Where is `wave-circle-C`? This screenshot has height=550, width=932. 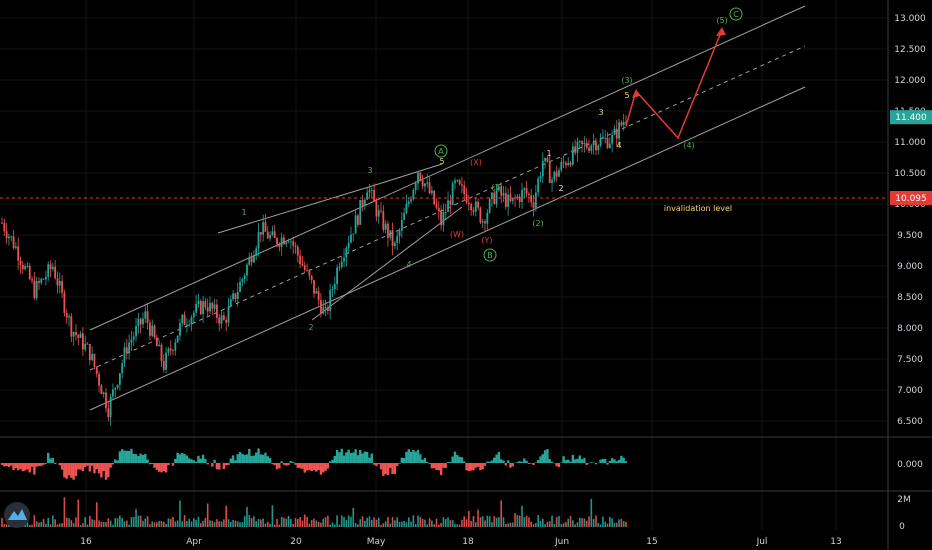
wave-circle-C is located at coordinates (736, 14).